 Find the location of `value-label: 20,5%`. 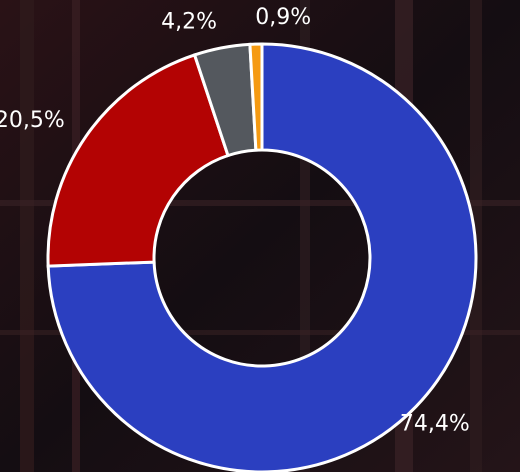

value-label: 20,5% is located at coordinates (32, 120).